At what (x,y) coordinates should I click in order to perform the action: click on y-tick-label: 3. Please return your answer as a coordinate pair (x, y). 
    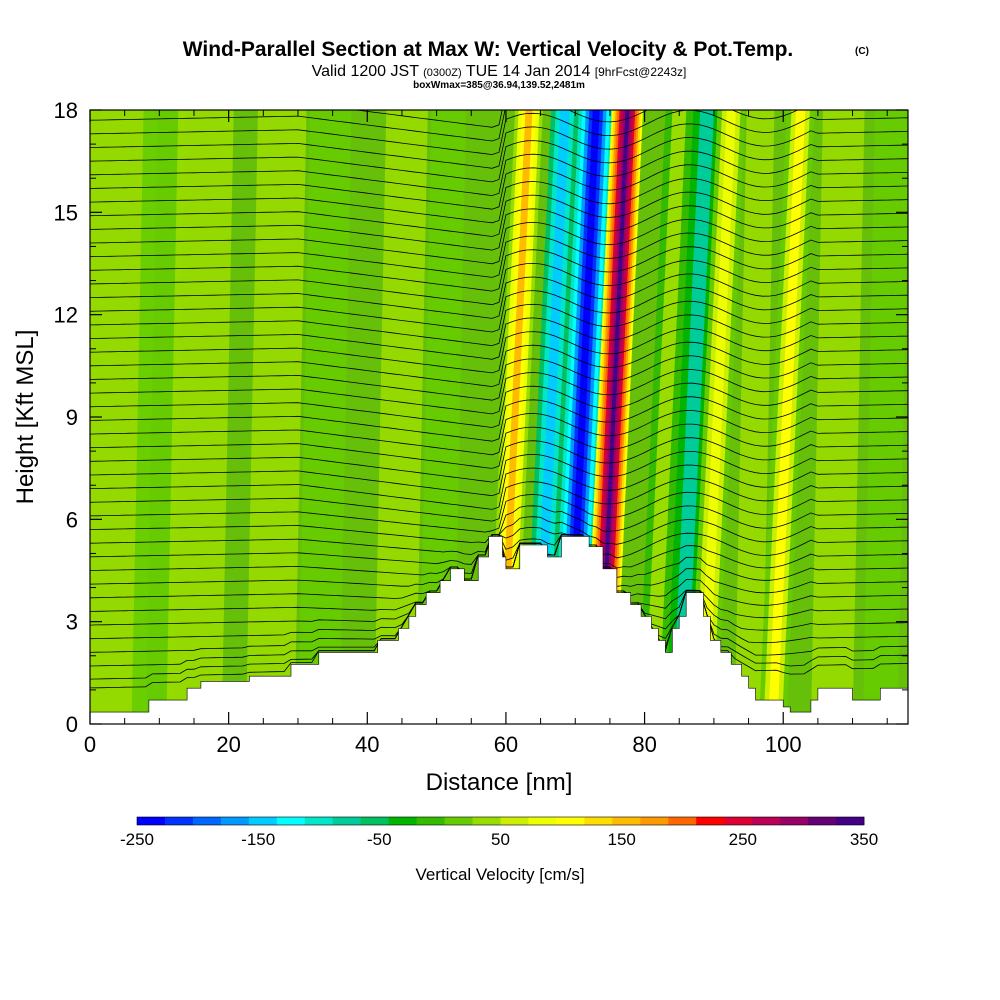
    Looking at the image, I should click on (72, 622).